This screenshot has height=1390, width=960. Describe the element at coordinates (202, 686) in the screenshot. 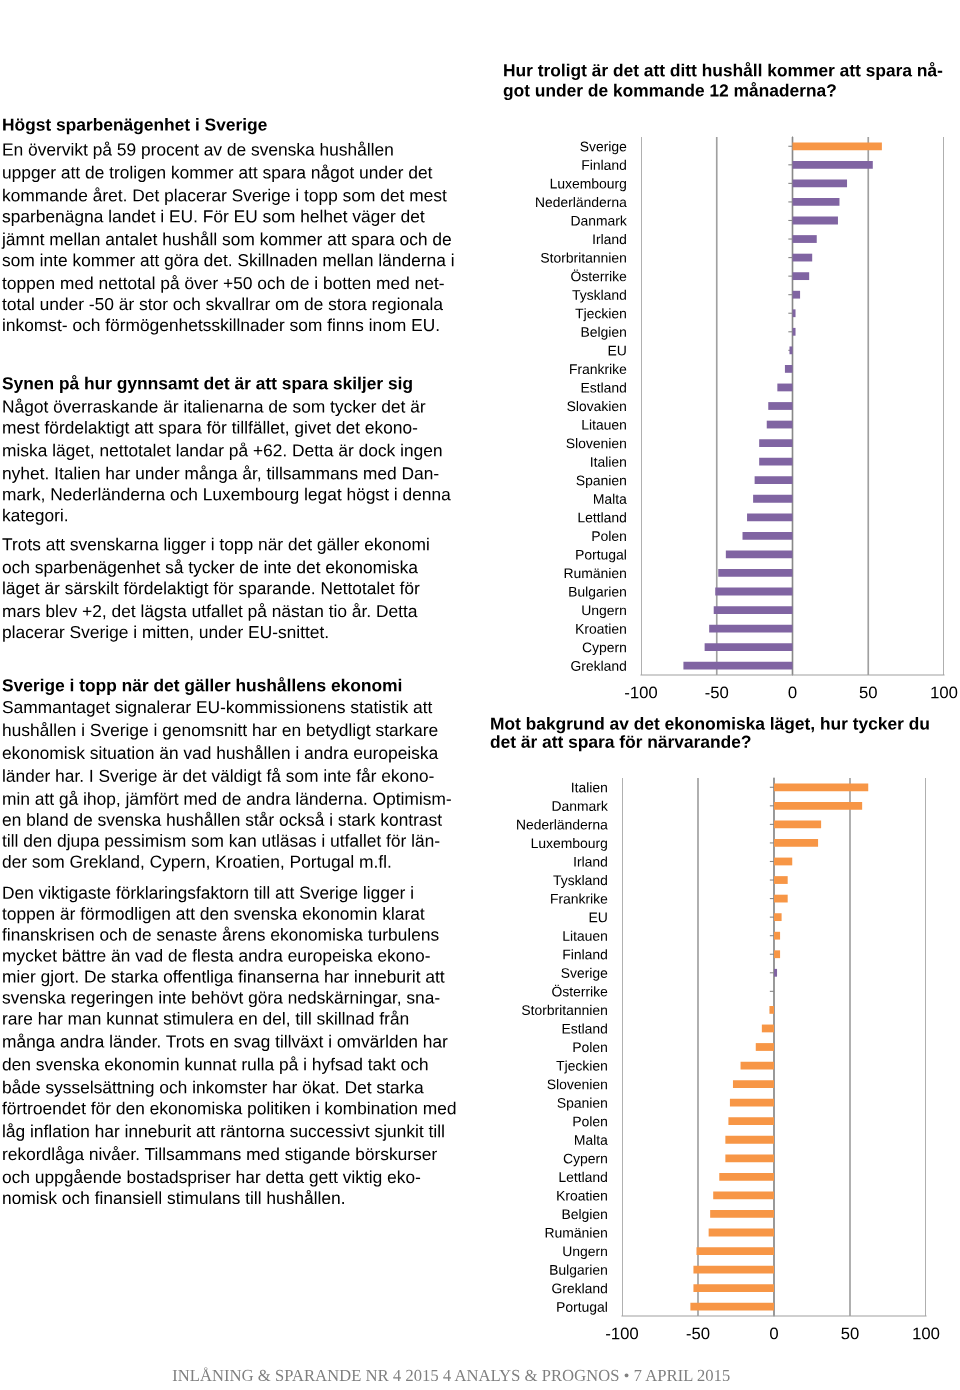

I see `text: Sverige i topp när det gäller hushållens ekonomi` at that location.